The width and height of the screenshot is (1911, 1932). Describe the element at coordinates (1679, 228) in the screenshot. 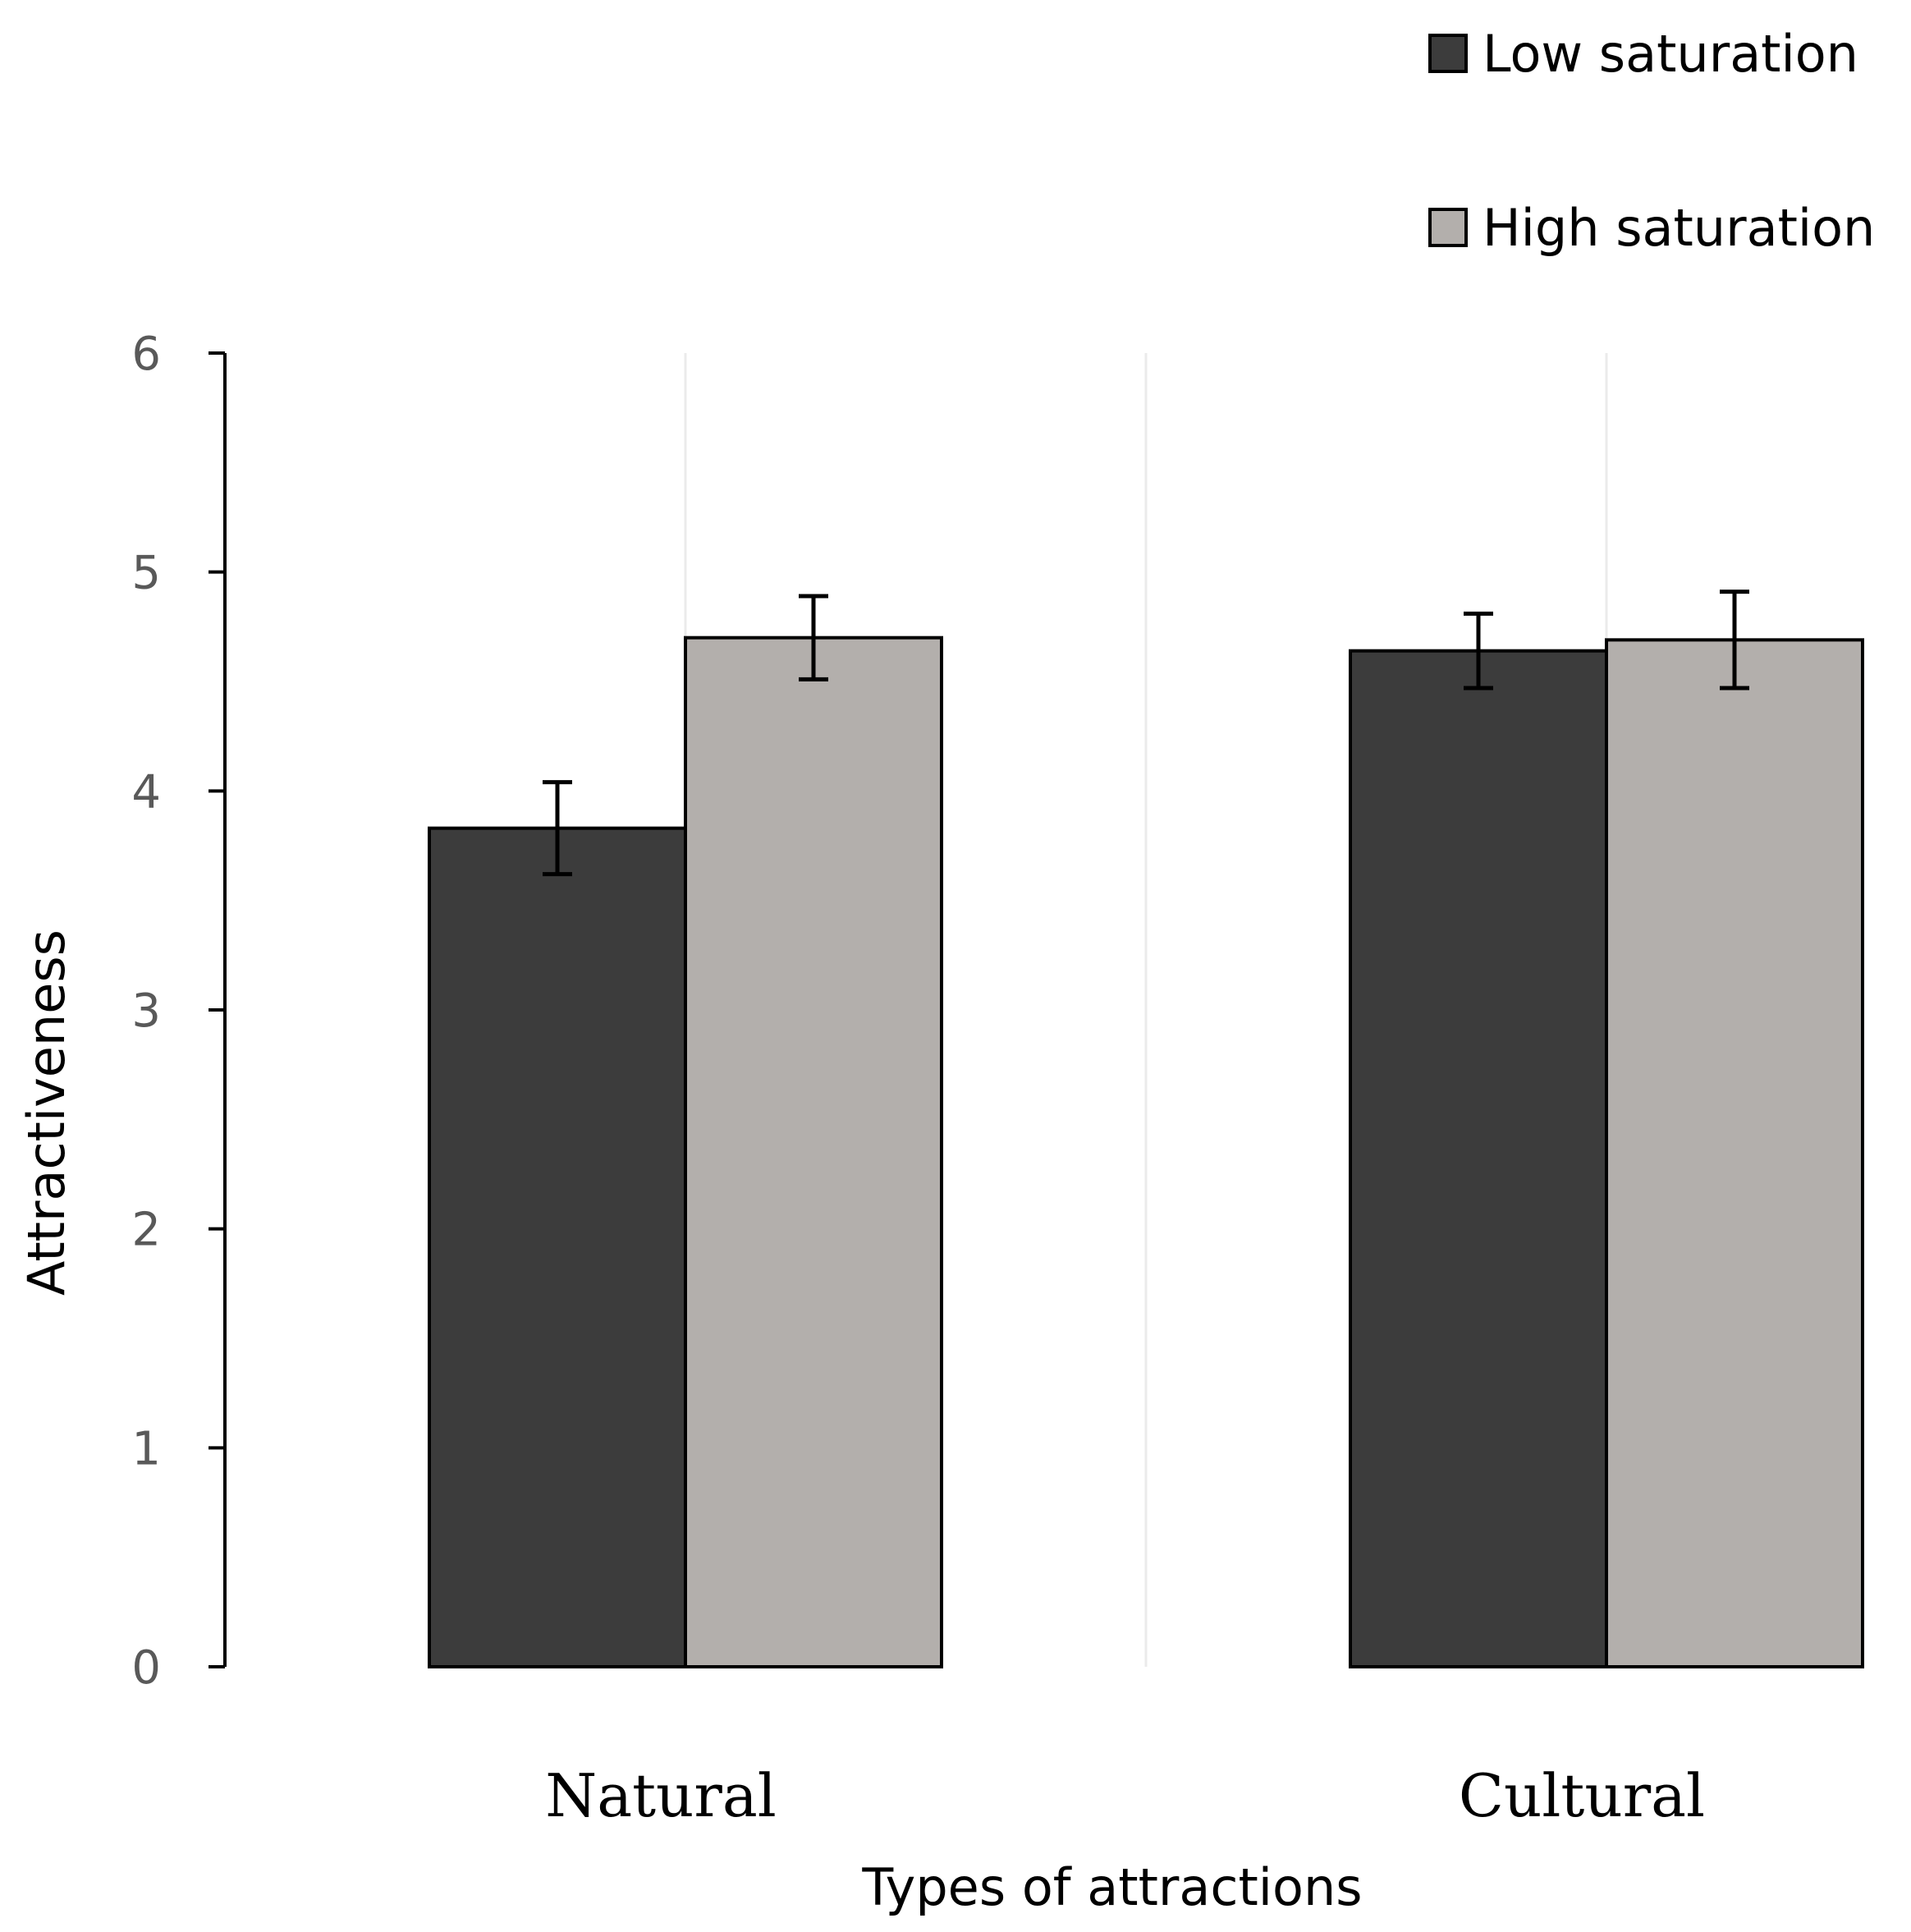

I see `legend-label: High saturation` at that location.